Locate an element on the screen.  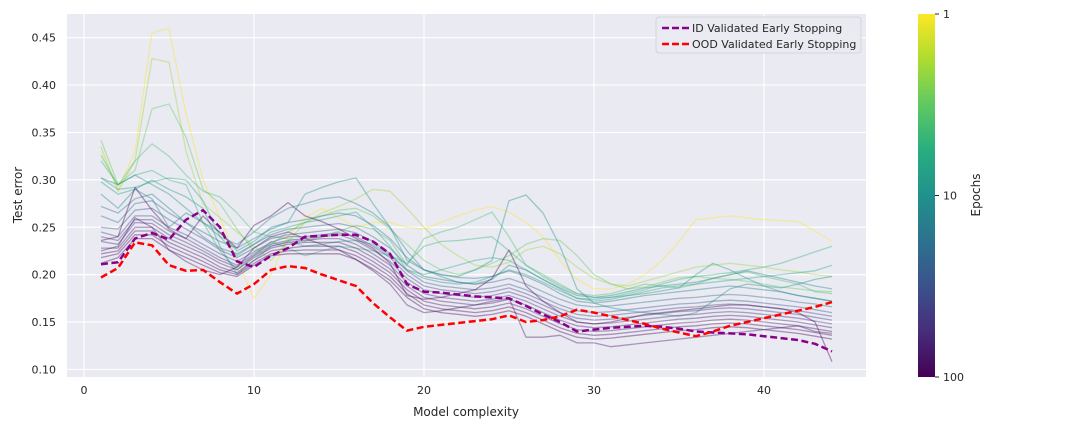
colorbar-tick-label-1: 1 is located at coordinates (946, 14).